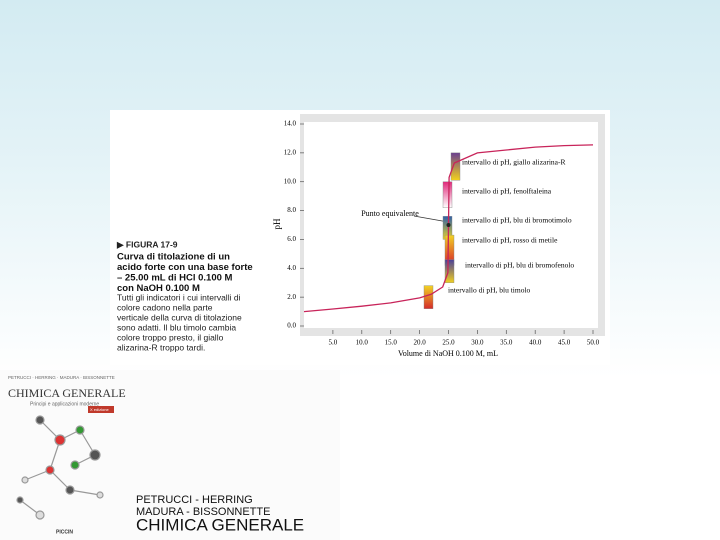 This screenshot has width=720, height=540. Describe the element at coordinates (507, 191) in the screenshot. I see `indicator-label: intervallo di pH, fenolftaleina` at that location.